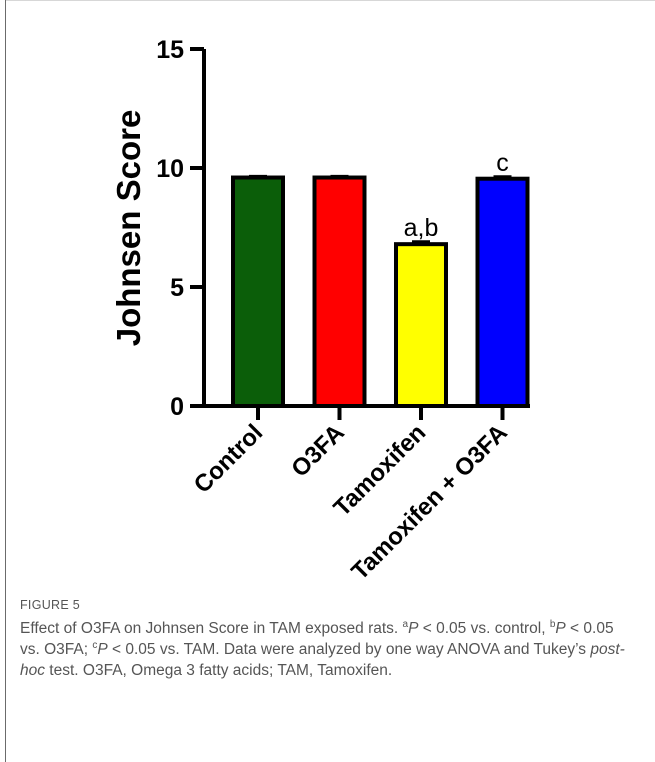 Image resolution: width=655 pixels, height=762 pixels. Describe the element at coordinates (317, 639) in the screenshot. I see `caption-span: < 0.05 vs. O3FA;` at that location.